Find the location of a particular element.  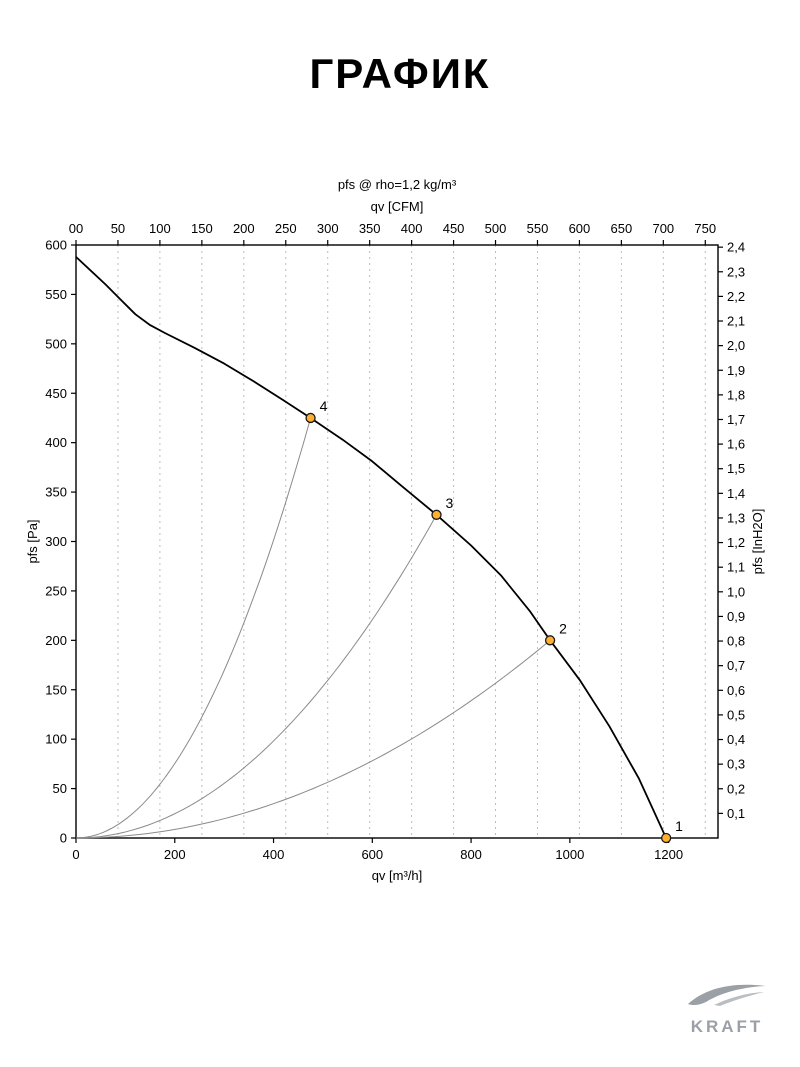

svg-text: 650 is located at coordinates (622, 228).